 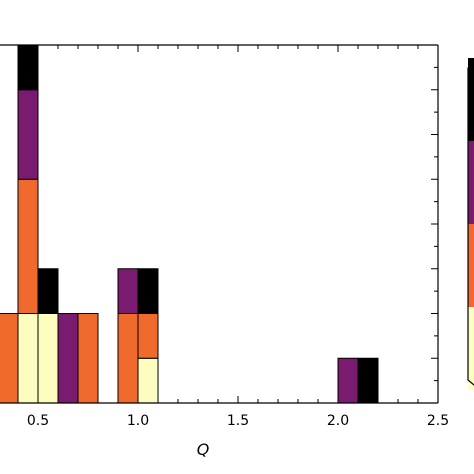 What do you see at coordinates (238, 421) in the screenshot?
I see `x-tick-label-2: 1.5` at bounding box center [238, 421].